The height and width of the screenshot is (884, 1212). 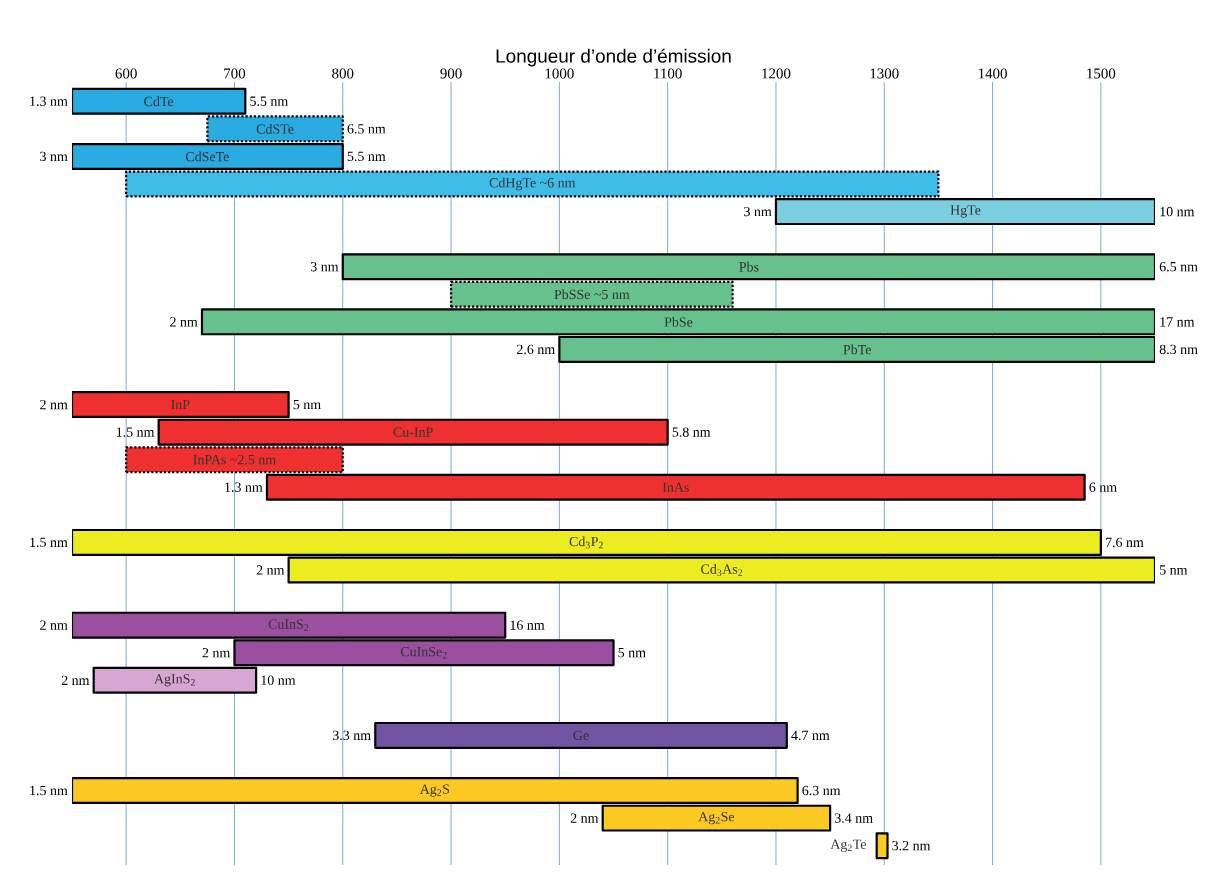 I want to click on x-tick-label: 700, so click(x=235, y=73).